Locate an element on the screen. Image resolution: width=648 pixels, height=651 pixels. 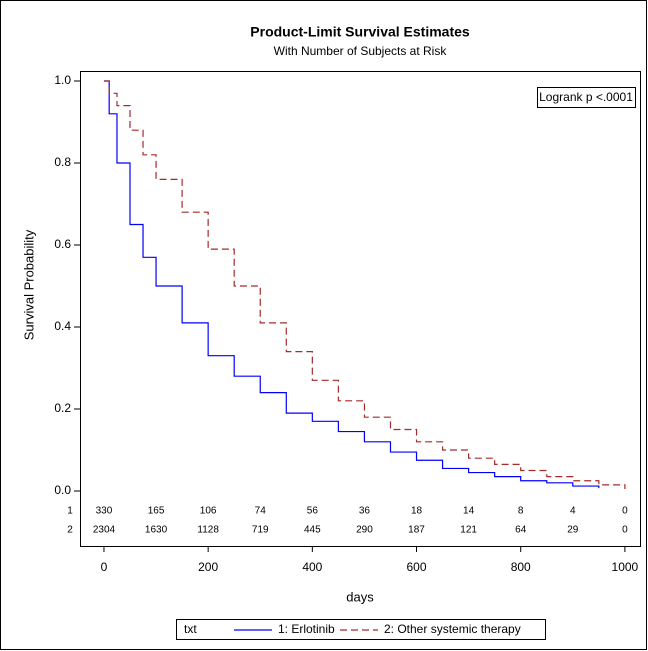
x-tick-label: 800 is located at coordinates (521, 567).